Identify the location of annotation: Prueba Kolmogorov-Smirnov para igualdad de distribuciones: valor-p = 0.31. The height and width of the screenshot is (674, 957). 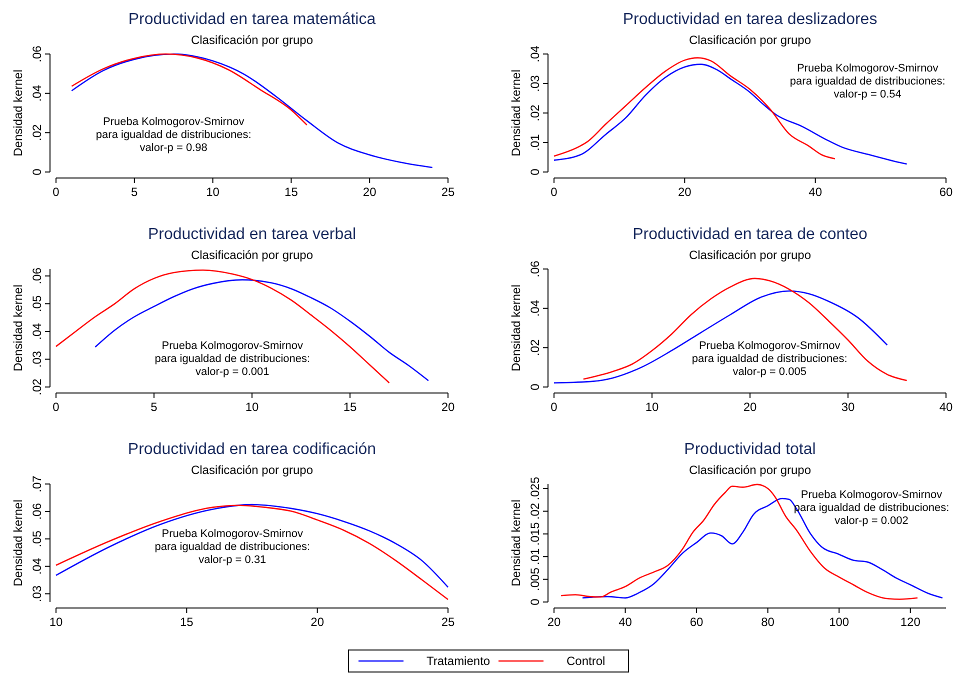
(232, 547).